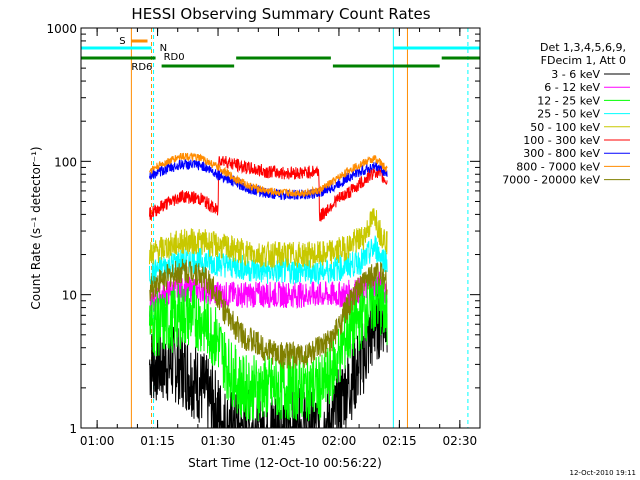  I want to click on y-tick-label: 10, so click(69, 296).